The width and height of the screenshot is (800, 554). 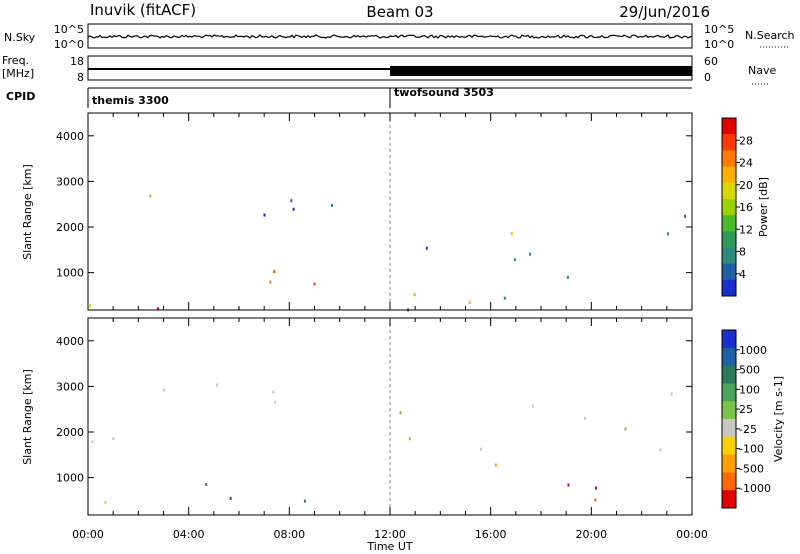 I want to click on freq-tick-bottom: 8, so click(x=80, y=77).